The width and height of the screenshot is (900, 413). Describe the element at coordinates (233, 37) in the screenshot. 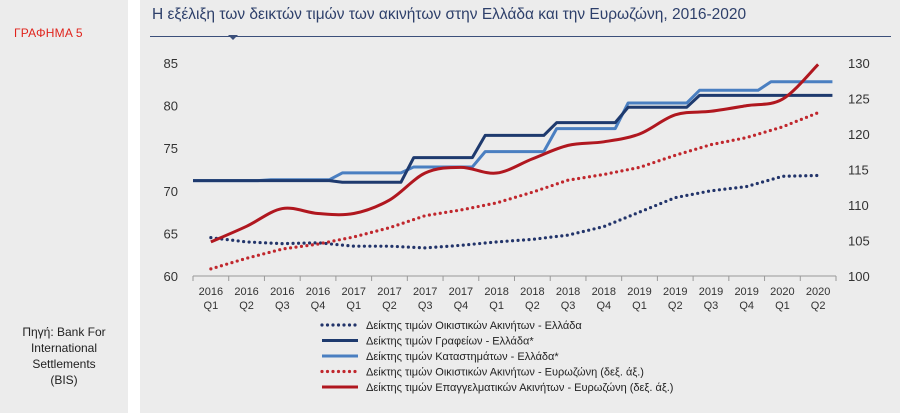

I see `title-divider-notch` at that location.